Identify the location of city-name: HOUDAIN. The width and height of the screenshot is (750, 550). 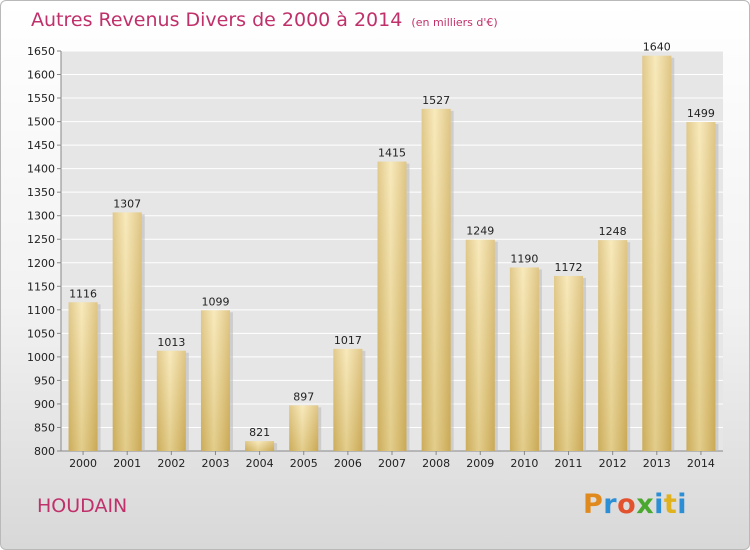
(82, 506).